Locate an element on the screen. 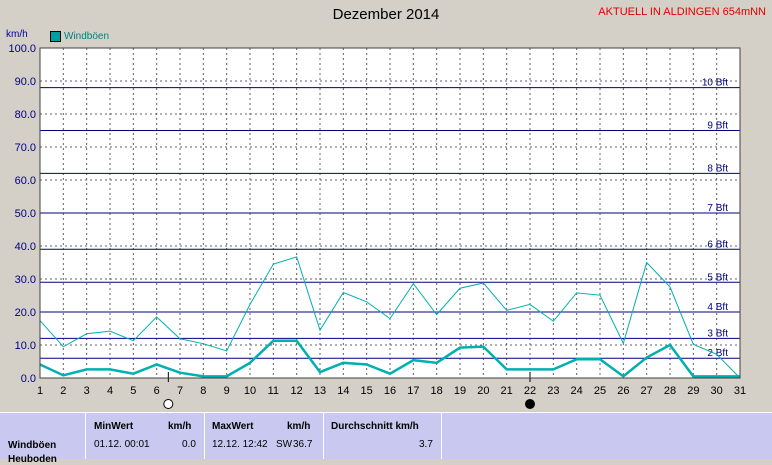 This screenshot has width=772, height=465. x-tick-label: 3 is located at coordinates (87, 391).